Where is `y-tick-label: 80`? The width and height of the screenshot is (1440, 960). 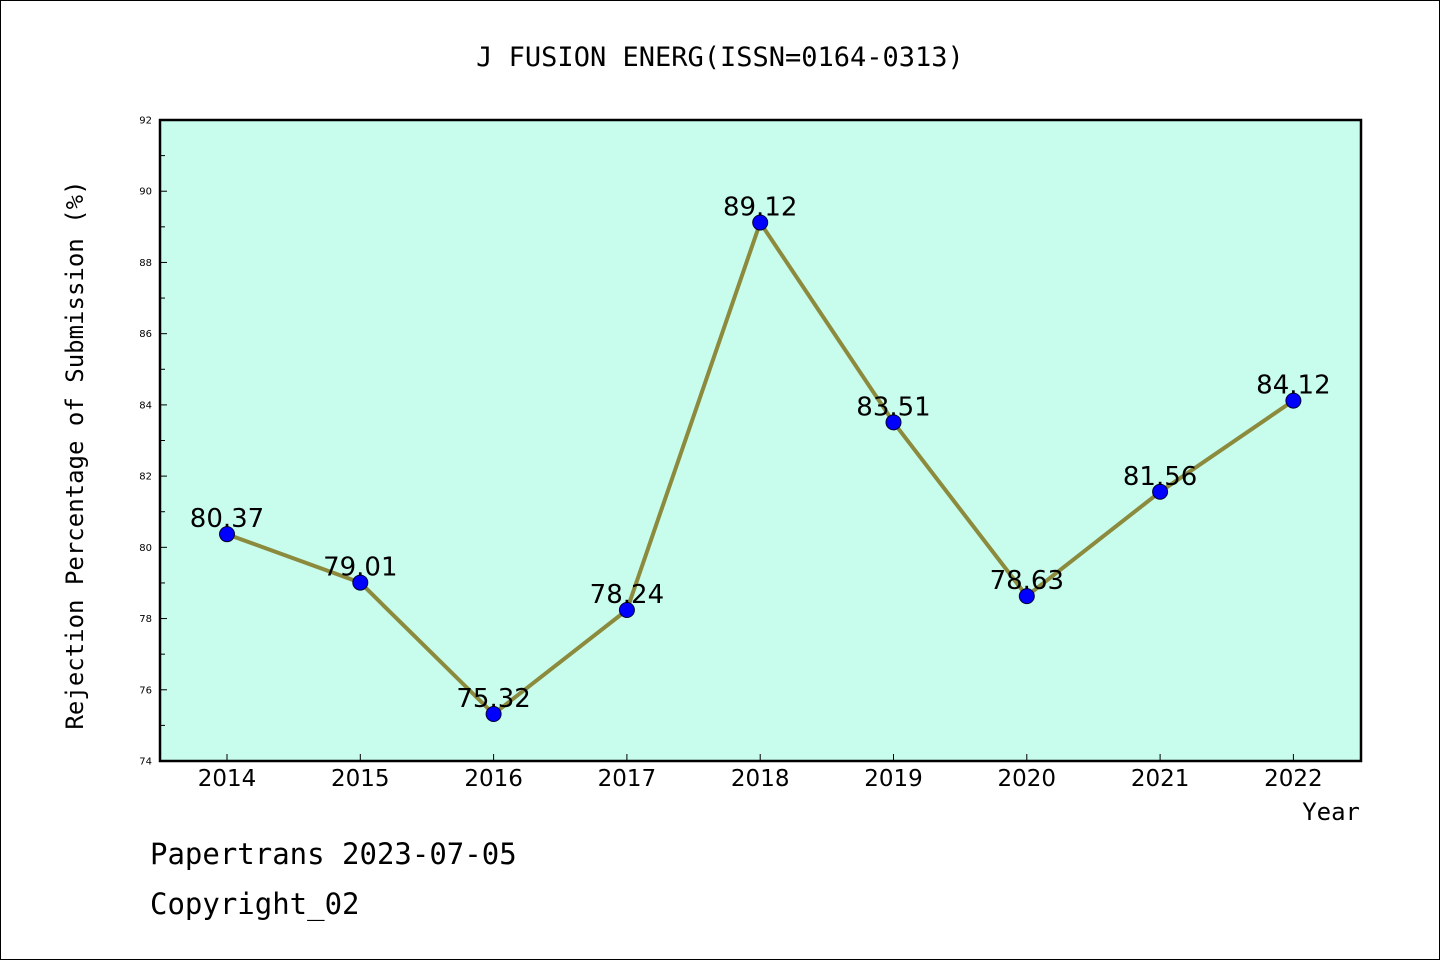
y-tick-label: 80 is located at coordinates (145, 548).